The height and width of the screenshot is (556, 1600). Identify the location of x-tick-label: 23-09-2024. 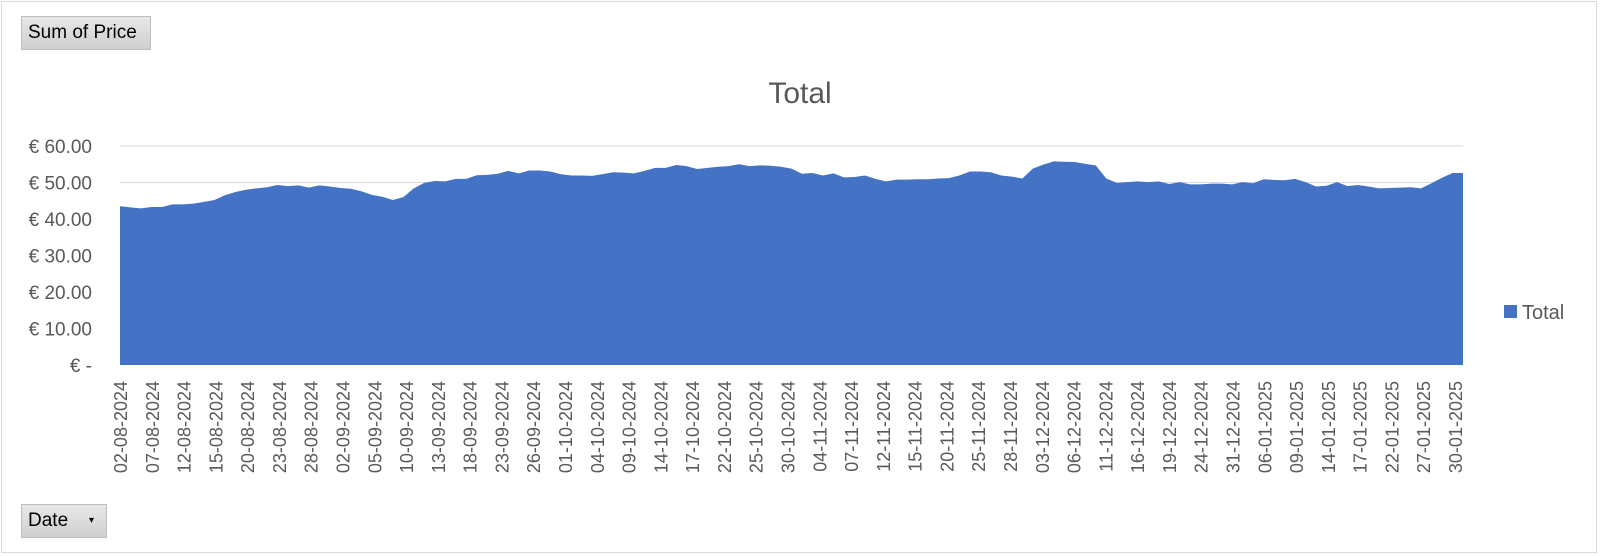
(502, 427).